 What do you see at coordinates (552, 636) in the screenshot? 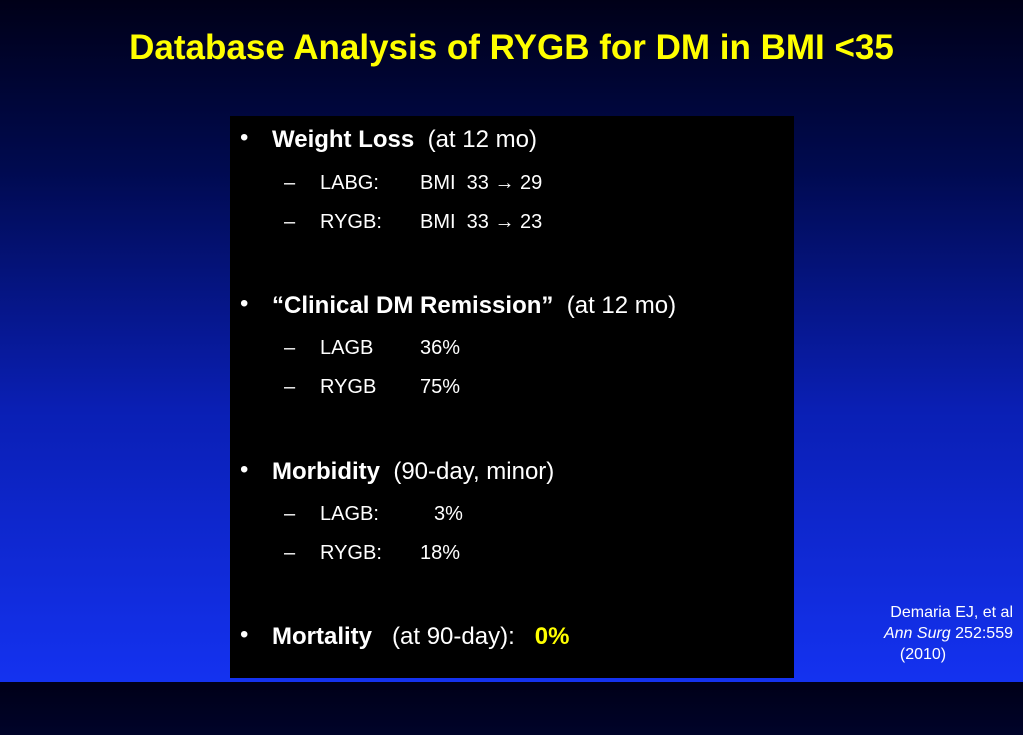
I see `mortality-value: 0%` at bounding box center [552, 636].